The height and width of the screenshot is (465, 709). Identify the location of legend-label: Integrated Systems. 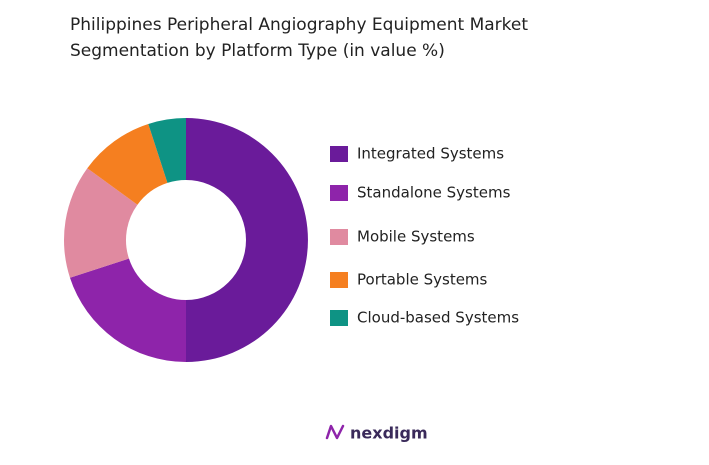
(430, 154).